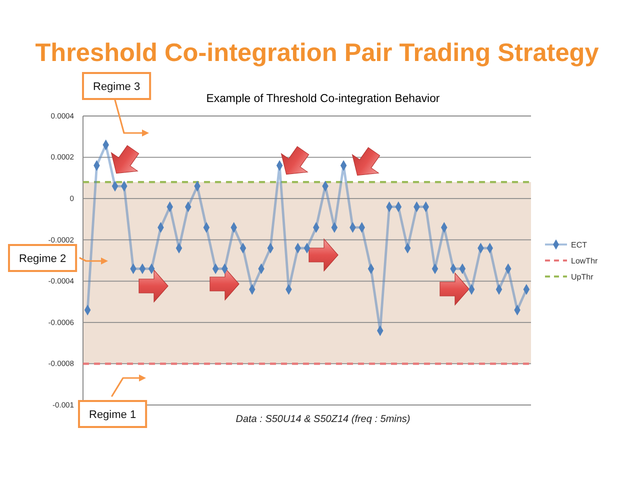 Image resolution: width=638 pixels, height=479 pixels. What do you see at coordinates (42, 259) in the screenshot?
I see `text: Regime 2` at bounding box center [42, 259].